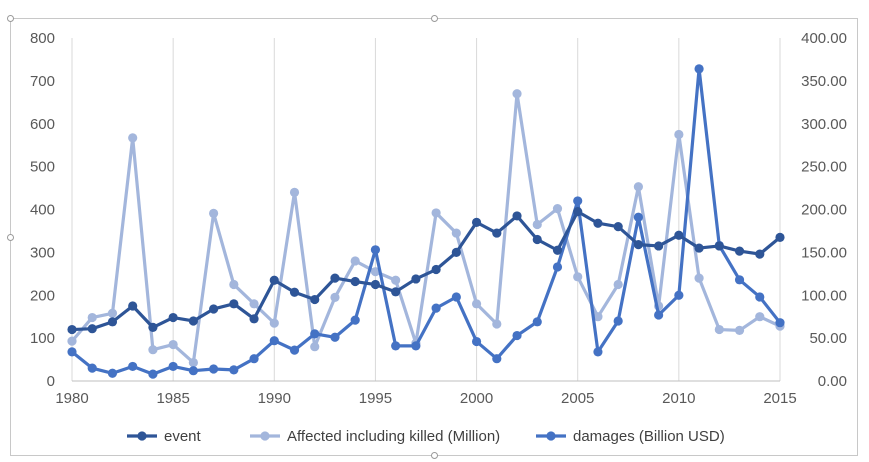 This screenshot has height=462, width=869. I want to click on x-tick-label: 1990, so click(274, 398).